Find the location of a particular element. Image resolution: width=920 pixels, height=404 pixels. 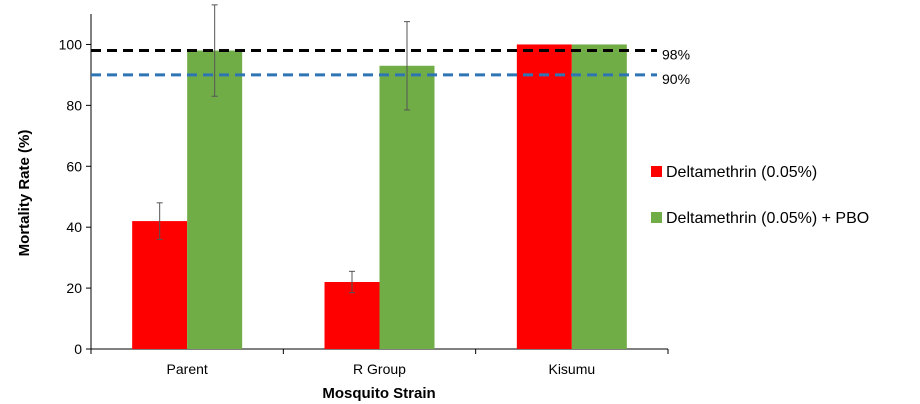

legend-label-deltamethrin-pbo: Deltamethrin (0.05%) + PBO is located at coordinates (767, 218).